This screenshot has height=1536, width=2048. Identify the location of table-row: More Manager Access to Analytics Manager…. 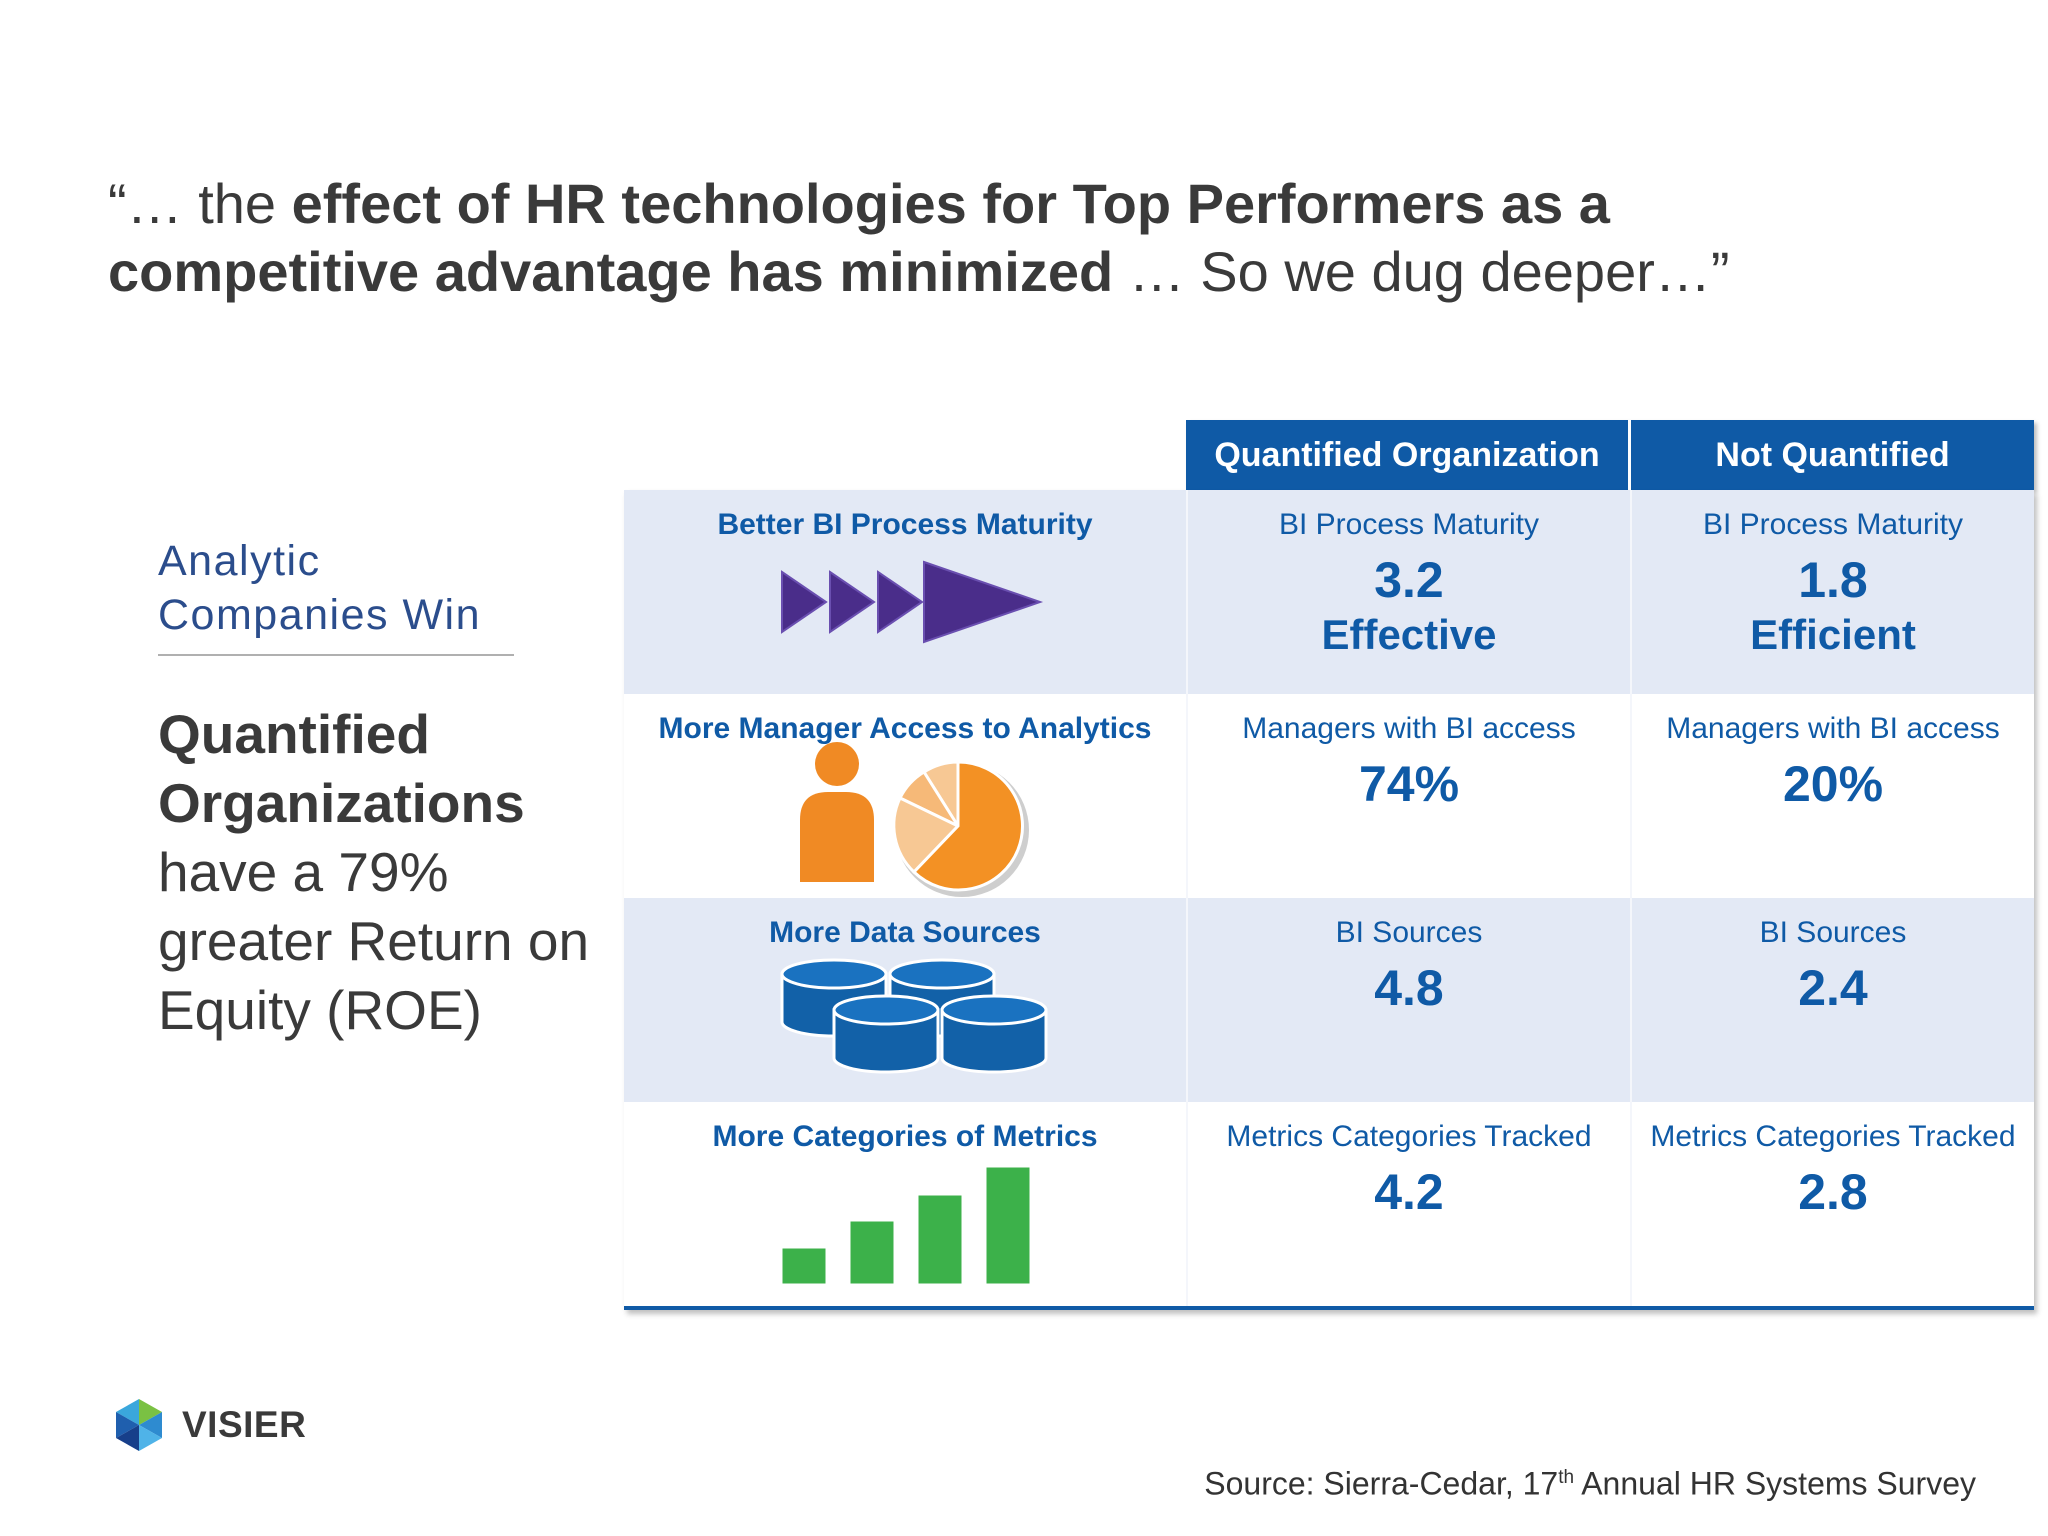
(1329, 796).